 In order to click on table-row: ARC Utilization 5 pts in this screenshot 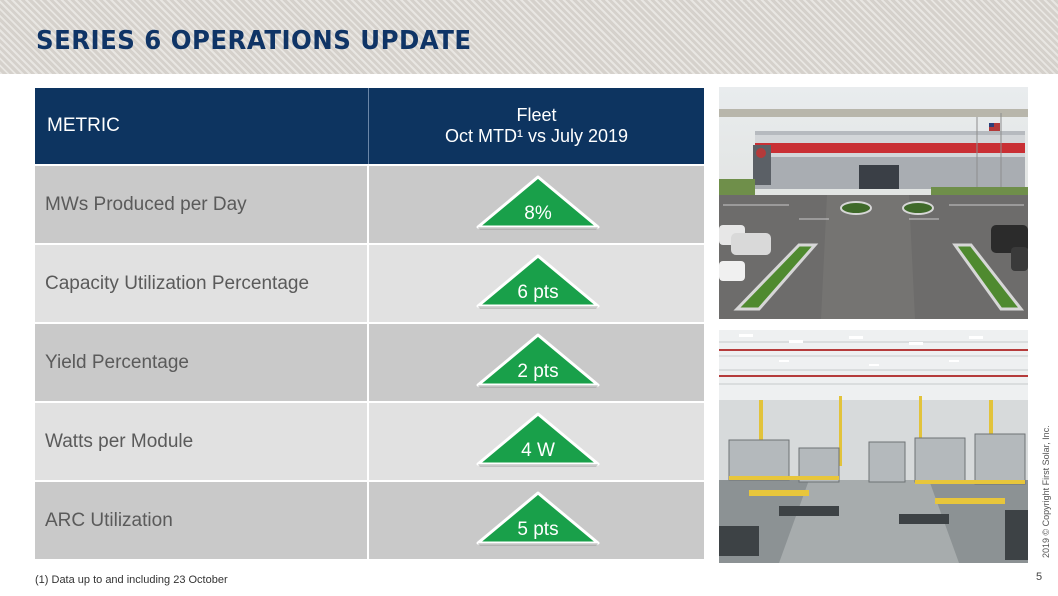, I will do `click(369, 519)`.